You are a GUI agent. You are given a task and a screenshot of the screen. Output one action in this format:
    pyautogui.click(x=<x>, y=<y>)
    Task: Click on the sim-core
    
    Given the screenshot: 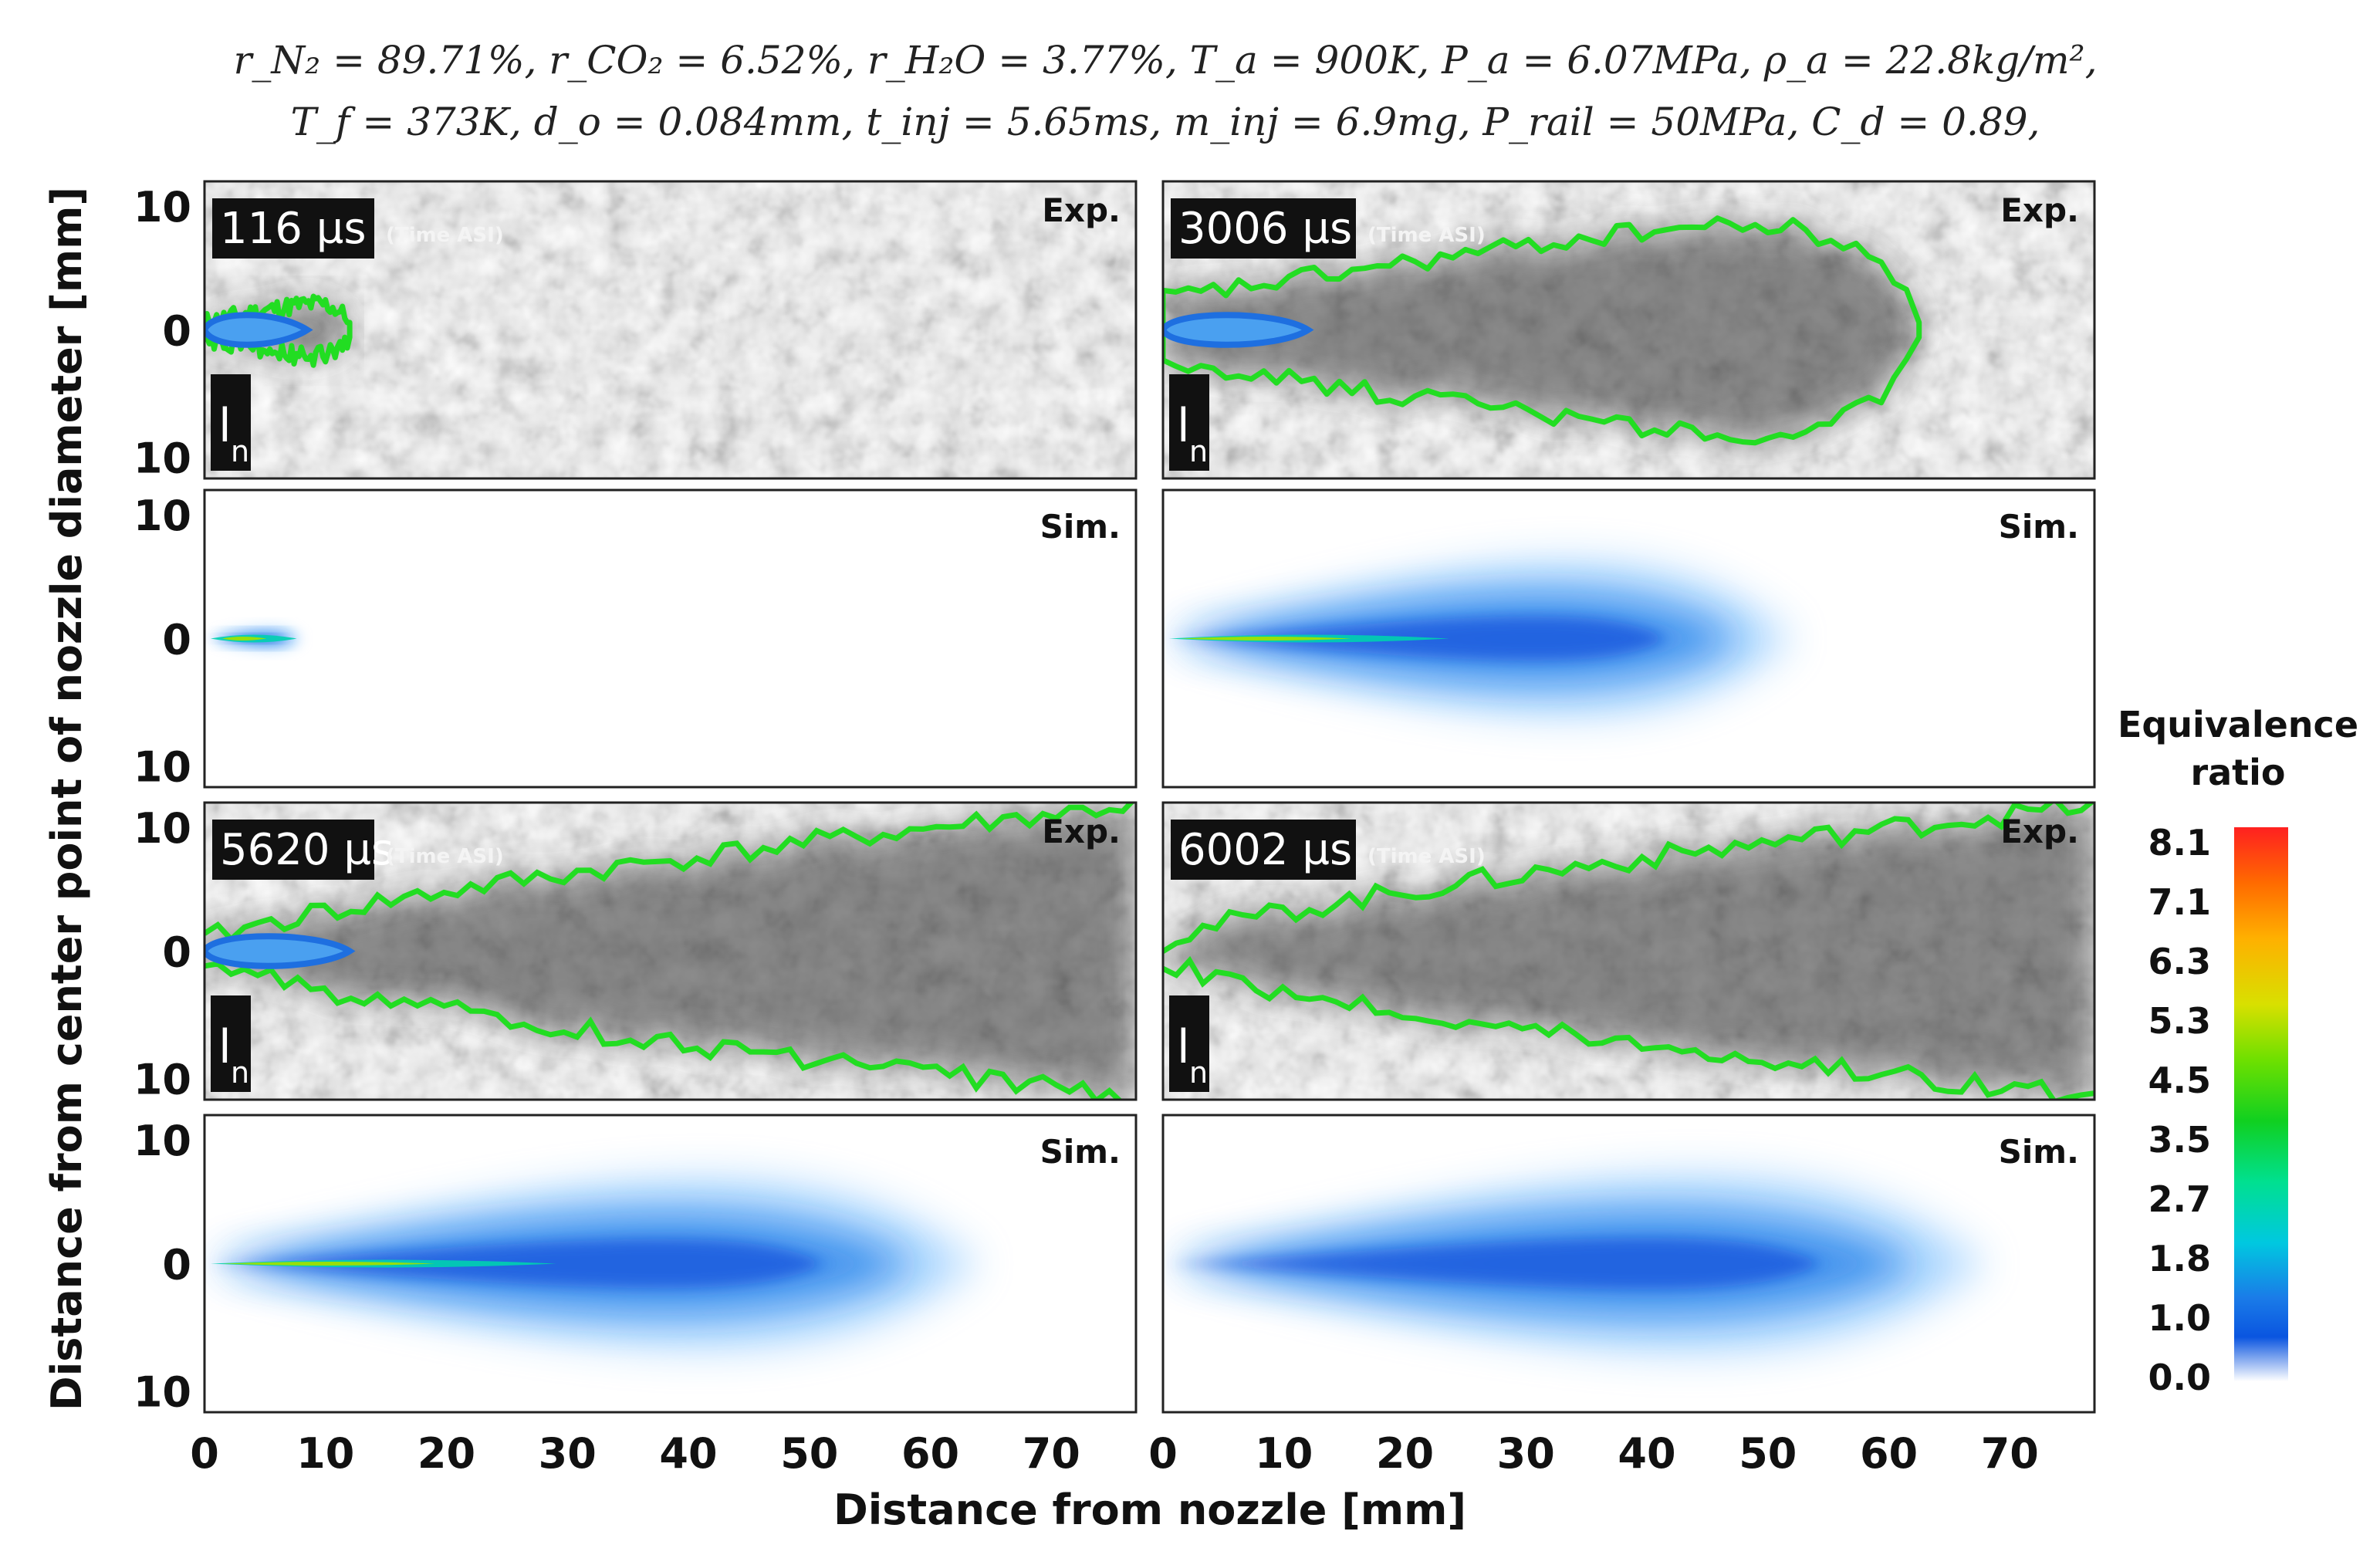 What is the action you would take?
    pyautogui.click(x=1495, y=1264)
    